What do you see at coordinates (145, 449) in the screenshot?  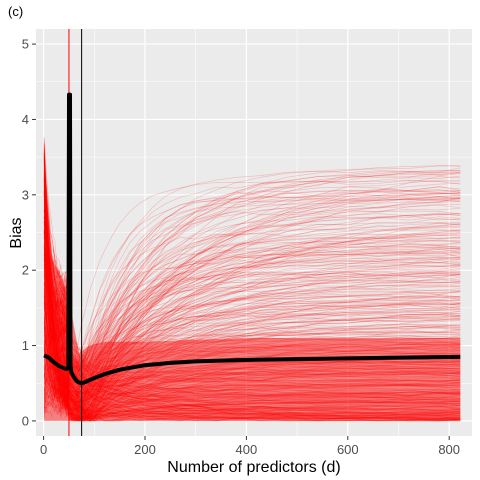 I see `x-tick-label: 200` at bounding box center [145, 449].